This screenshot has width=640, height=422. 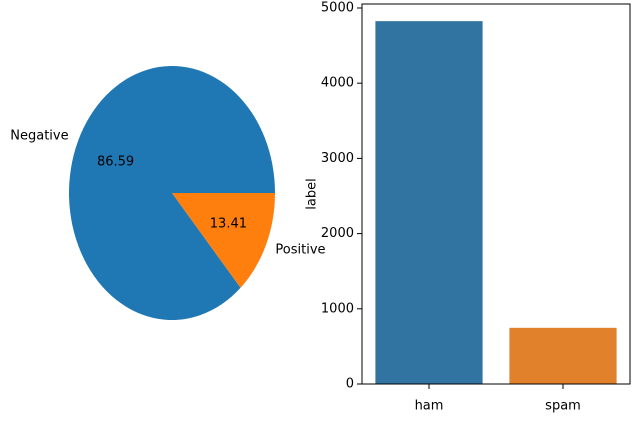 I want to click on y-tick-label: 3000, so click(x=337, y=158).